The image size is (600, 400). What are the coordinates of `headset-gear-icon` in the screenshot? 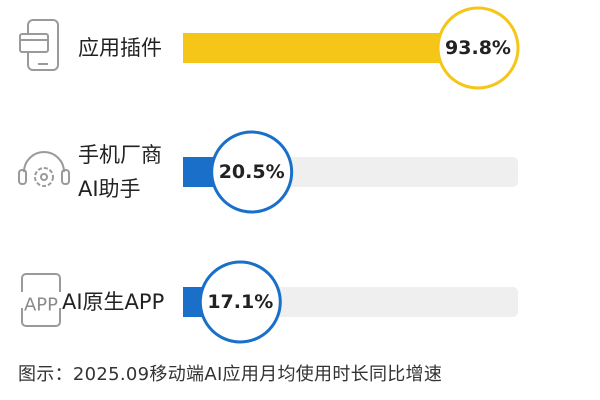 It's located at (44, 169).